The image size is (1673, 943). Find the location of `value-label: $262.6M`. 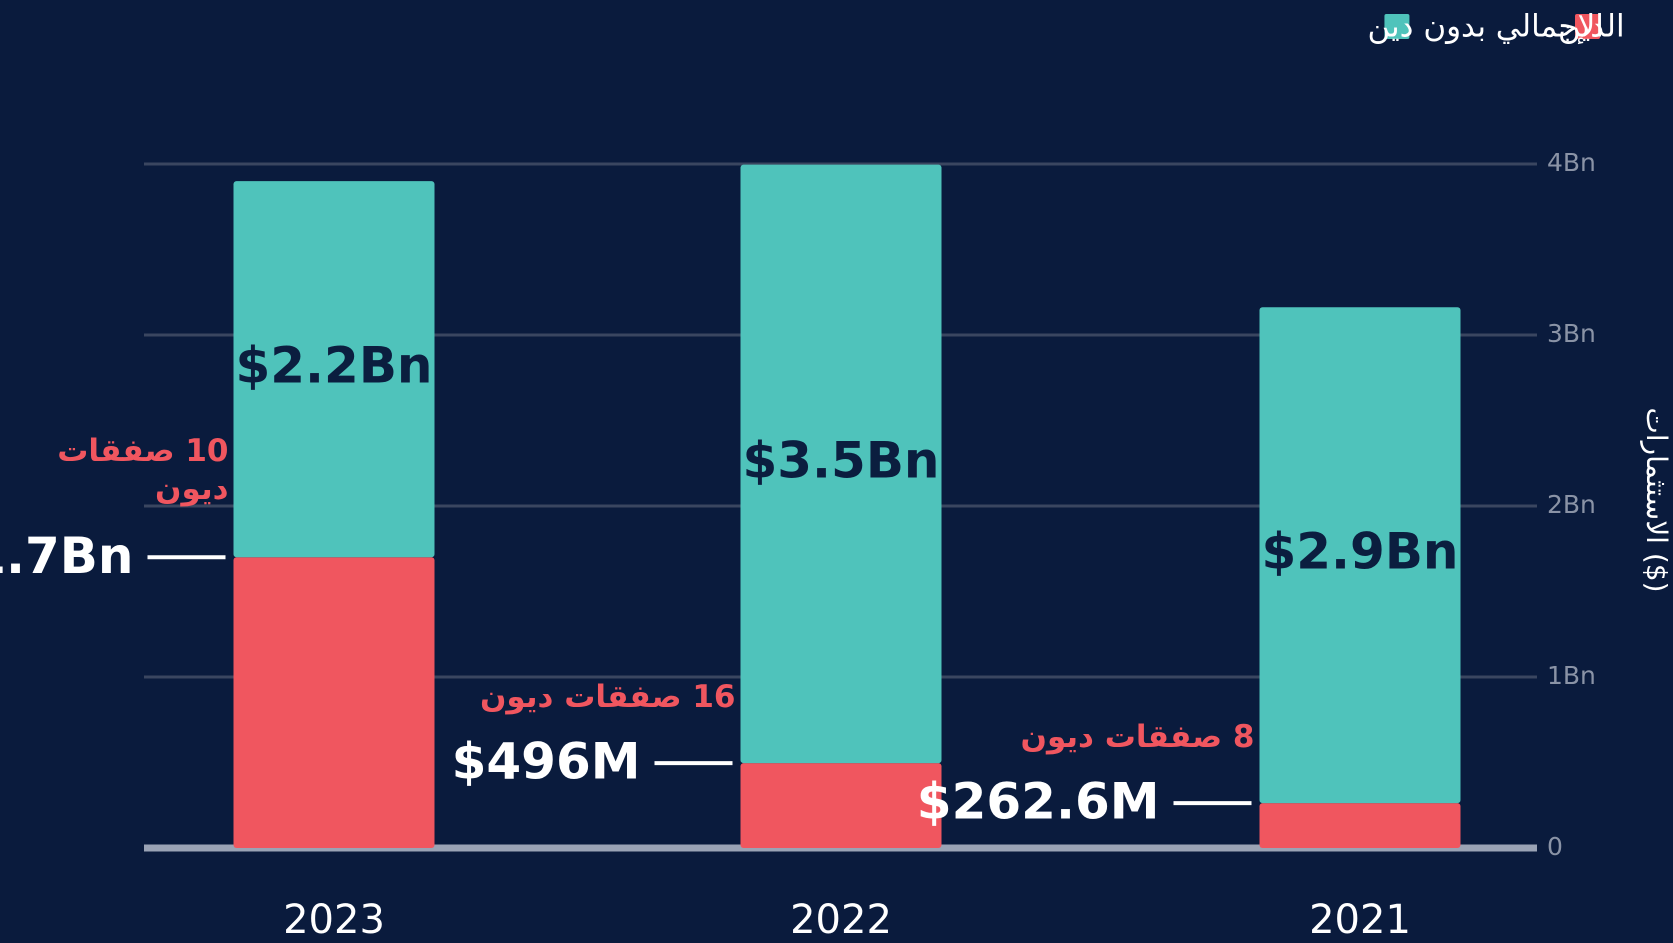

value-label: $262.6M is located at coordinates (1038, 802).